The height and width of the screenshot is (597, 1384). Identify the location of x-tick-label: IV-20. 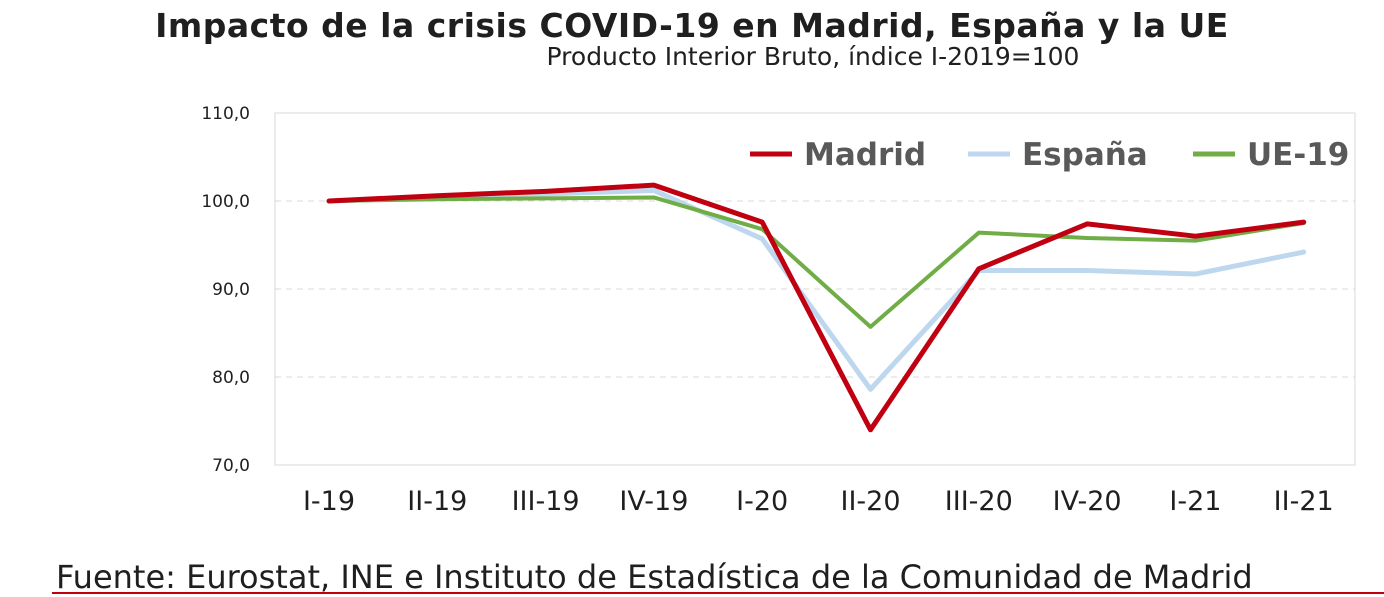
(1087, 501).